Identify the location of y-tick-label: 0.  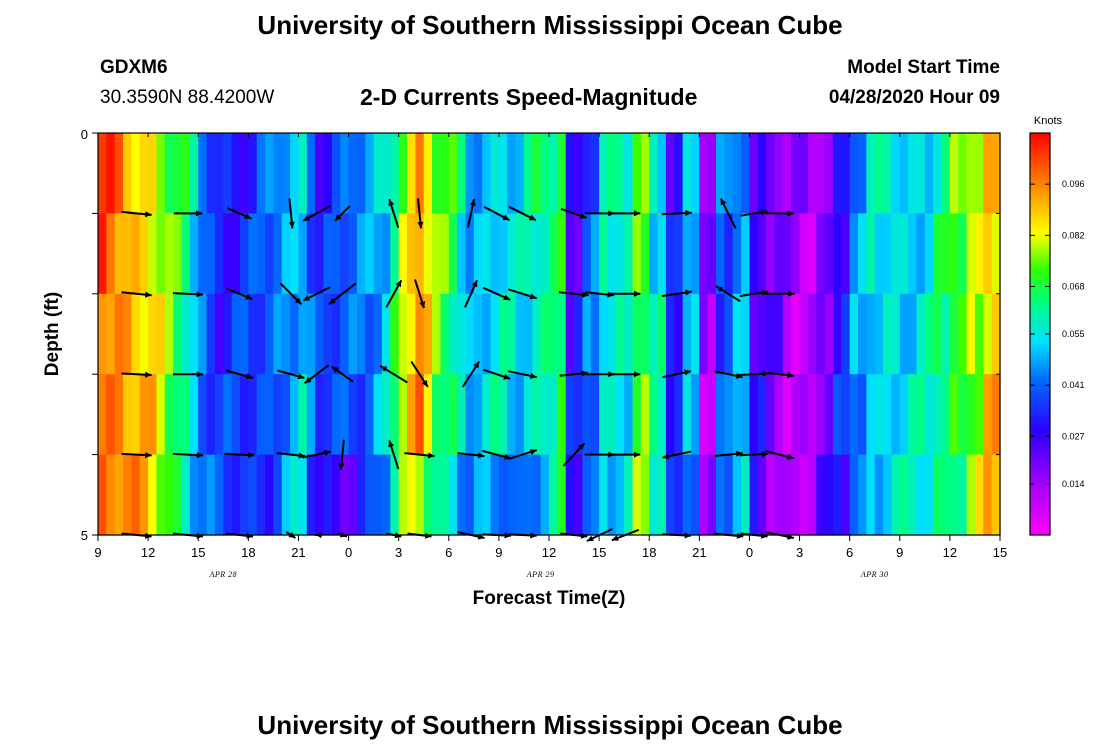
(84, 134).